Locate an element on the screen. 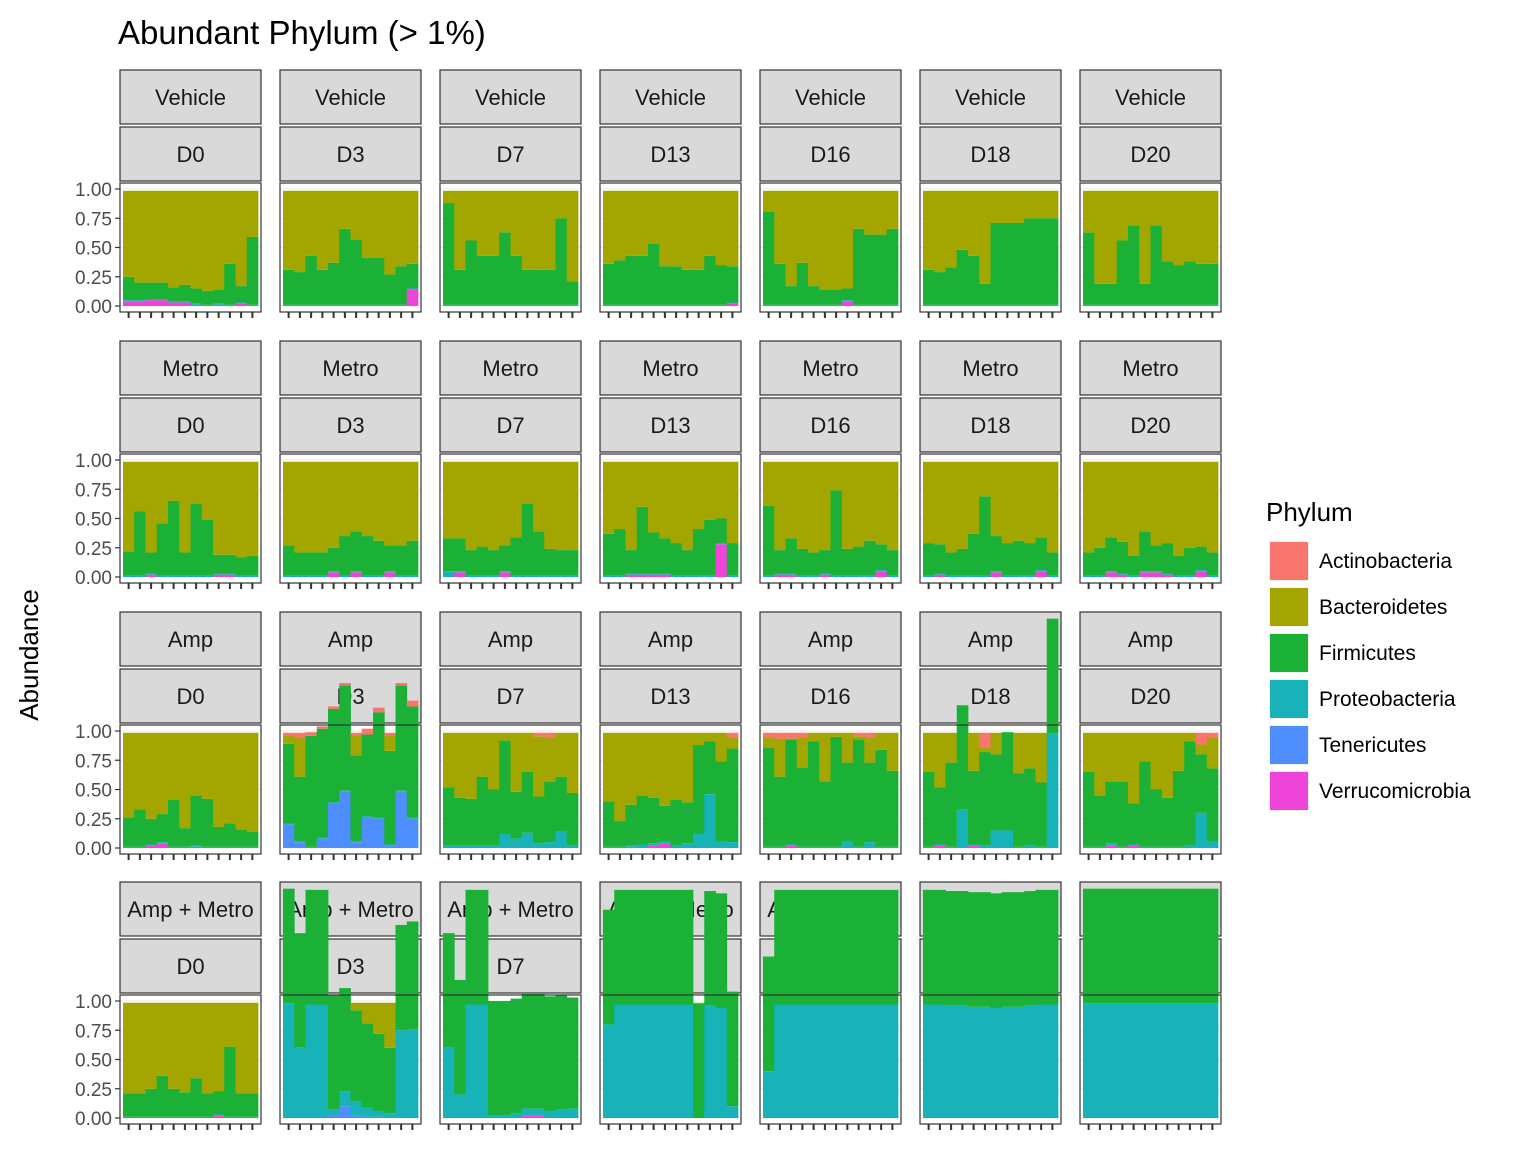 The height and width of the screenshot is (1152, 1536). strip-day-label: D13 is located at coordinates (670, 696).